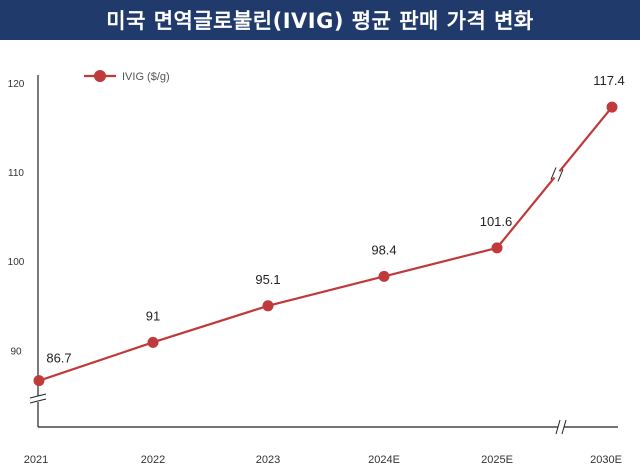 Image resolution: width=640 pixels, height=472 pixels. What do you see at coordinates (383, 249) in the screenshot?
I see `data-label: 98.4` at bounding box center [383, 249].